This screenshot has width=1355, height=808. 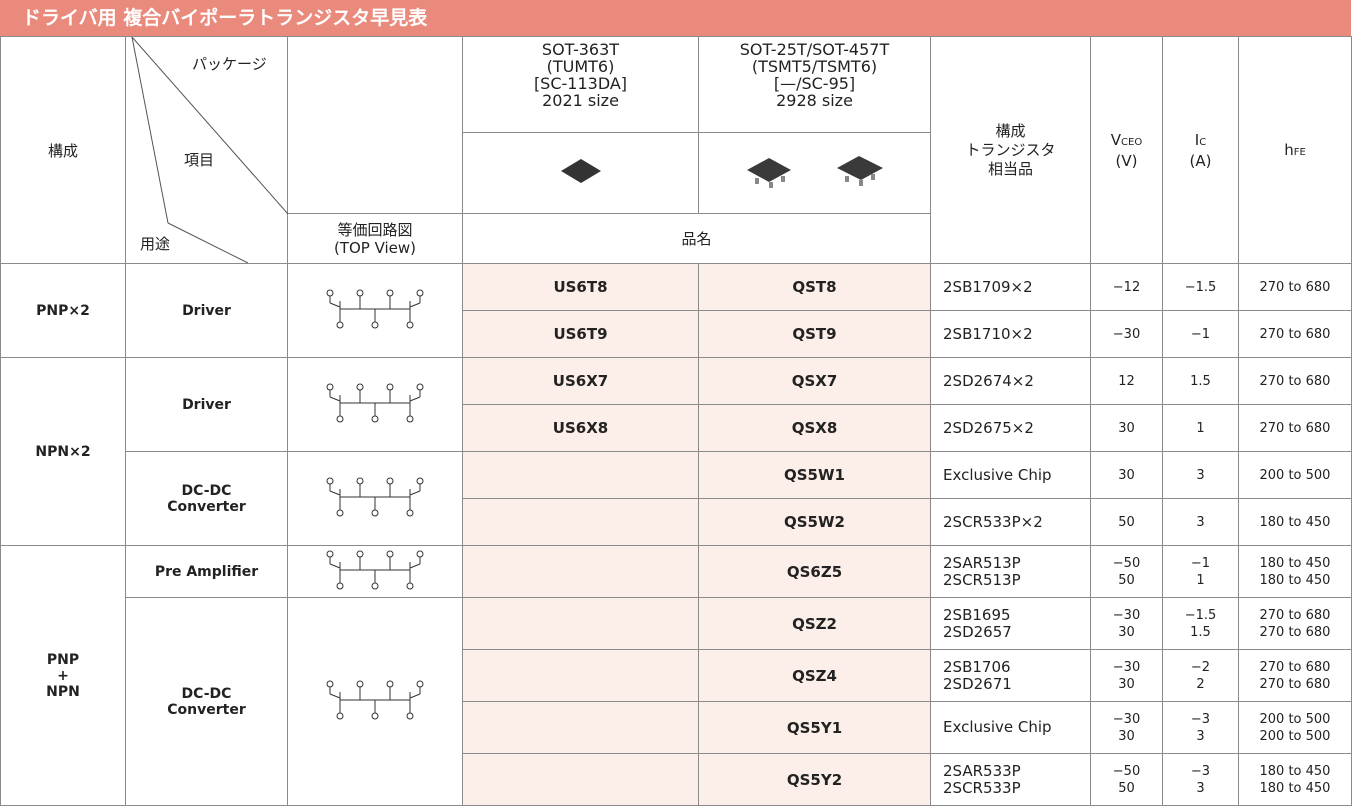 I want to click on subscript: C, so click(x=1203, y=142).